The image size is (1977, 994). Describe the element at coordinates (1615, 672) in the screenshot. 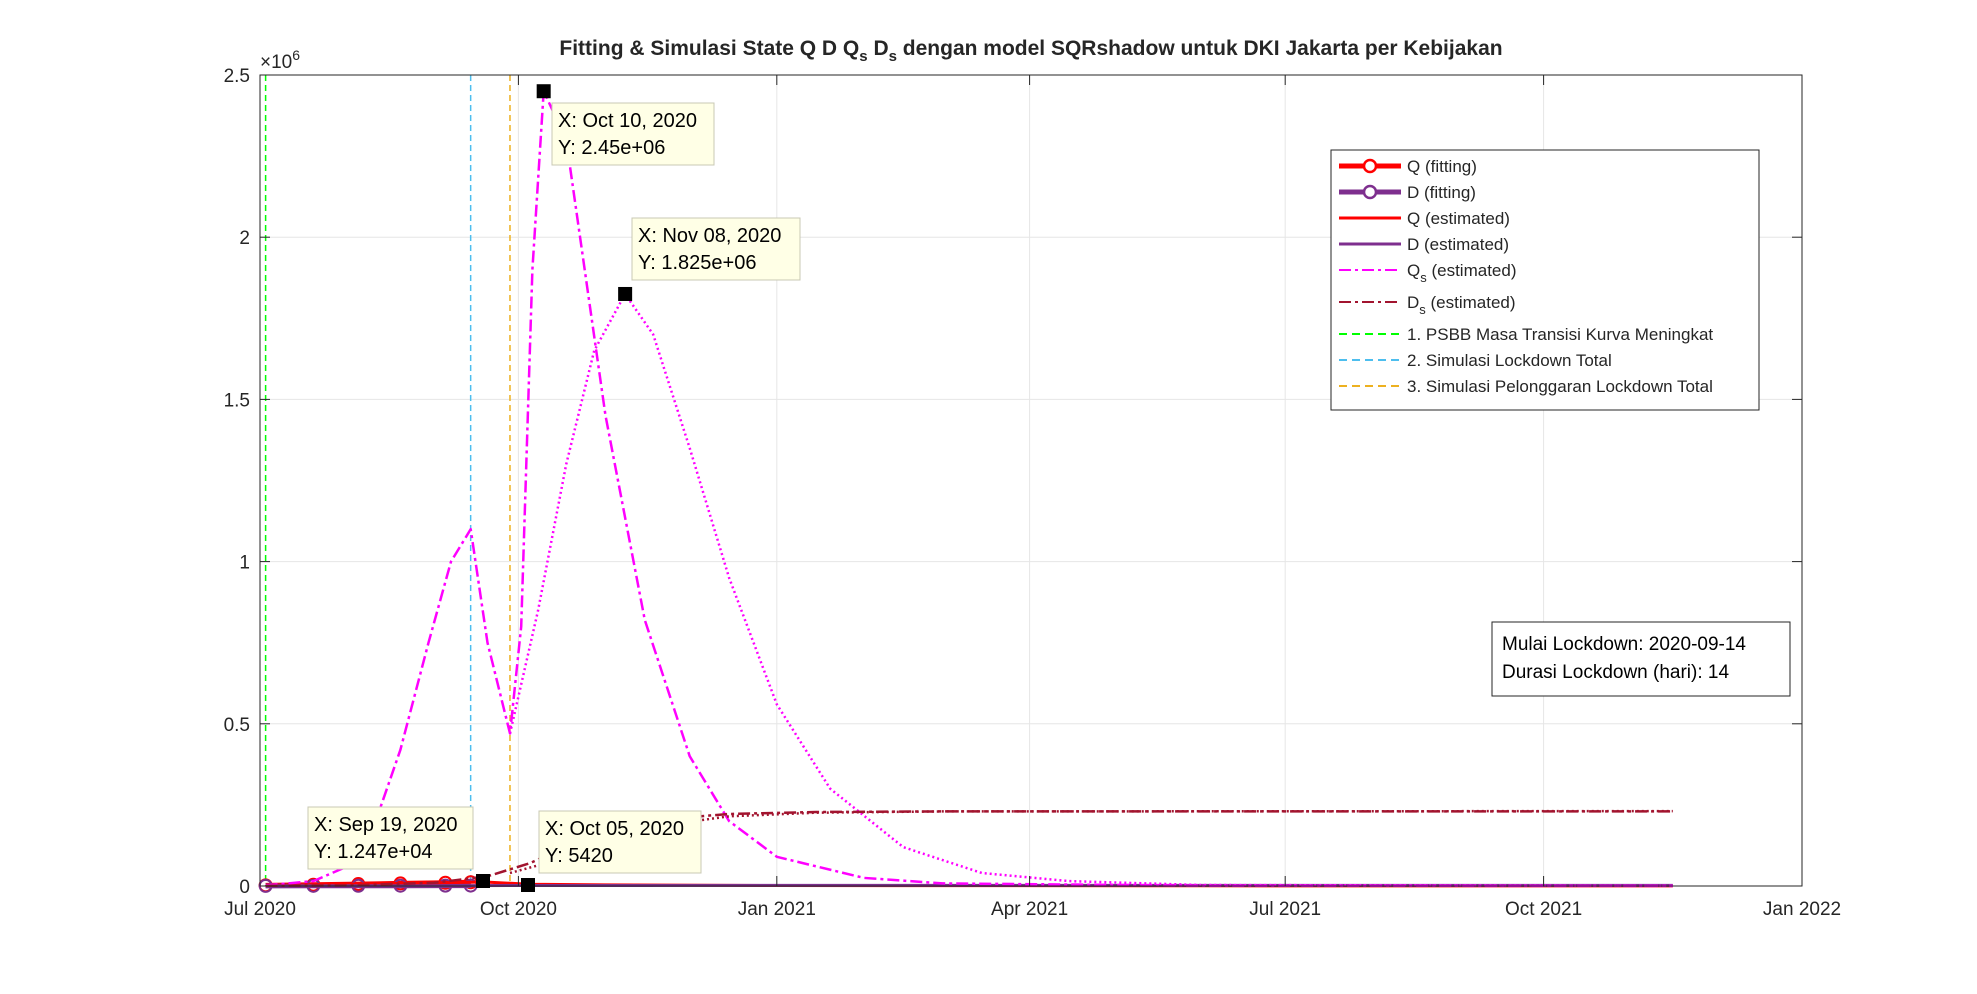

I see `info-lockdown-duration: Durasi Lockdown (hari): 14` at that location.